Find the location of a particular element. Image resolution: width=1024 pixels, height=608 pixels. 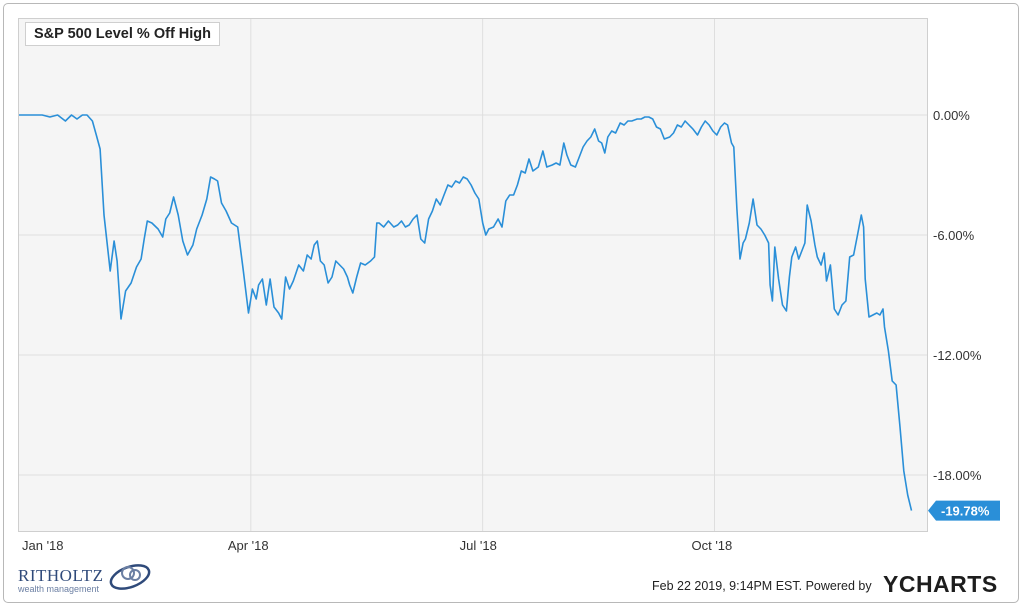

x-tick-label: Jan '18 is located at coordinates (43, 545).